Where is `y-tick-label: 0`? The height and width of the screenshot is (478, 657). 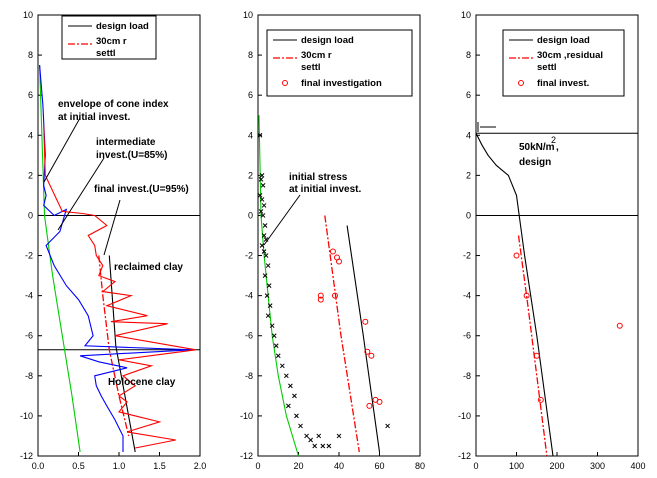
y-tick-label: 0 is located at coordinates (30, 215).